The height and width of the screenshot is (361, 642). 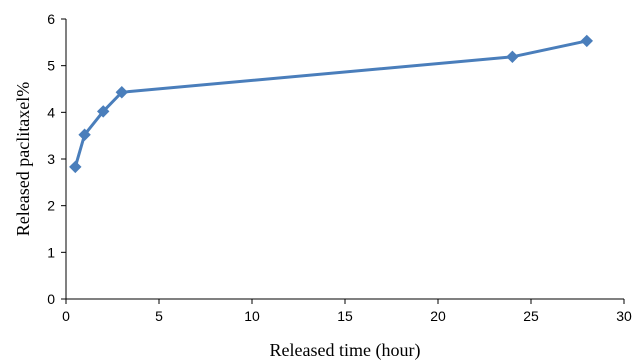 I want to click on y-axis-ticks: 0 1 2 3 4 5 6, so click(x=56, y=159).